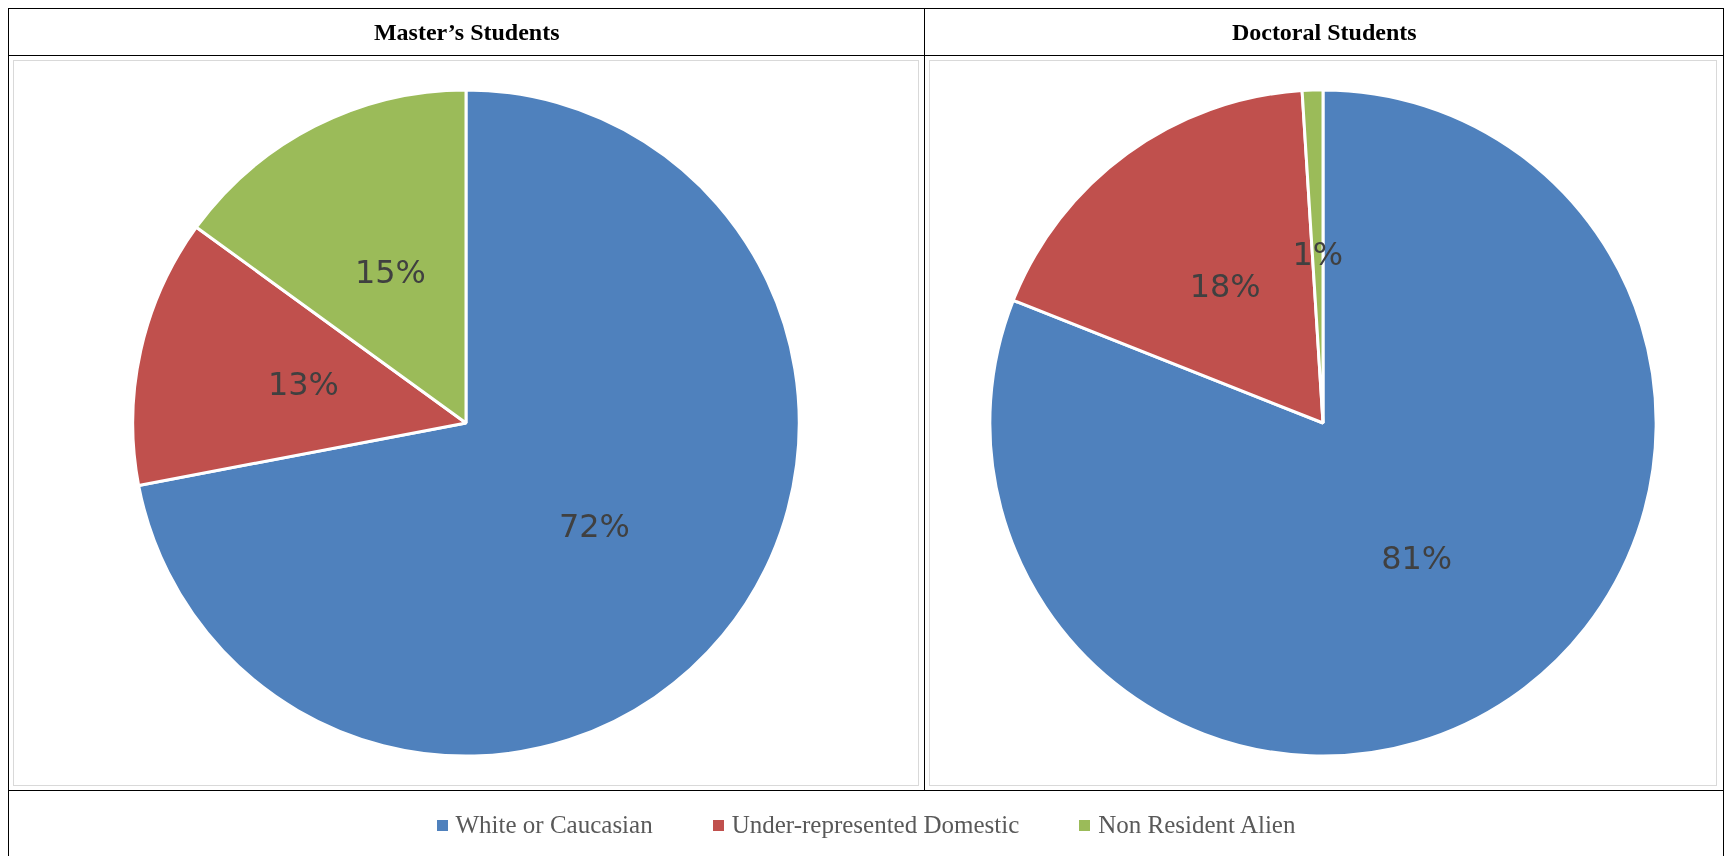 This screenshot has height=856, width=1732. I want to click on data-label: 72%, so click(594, 526).